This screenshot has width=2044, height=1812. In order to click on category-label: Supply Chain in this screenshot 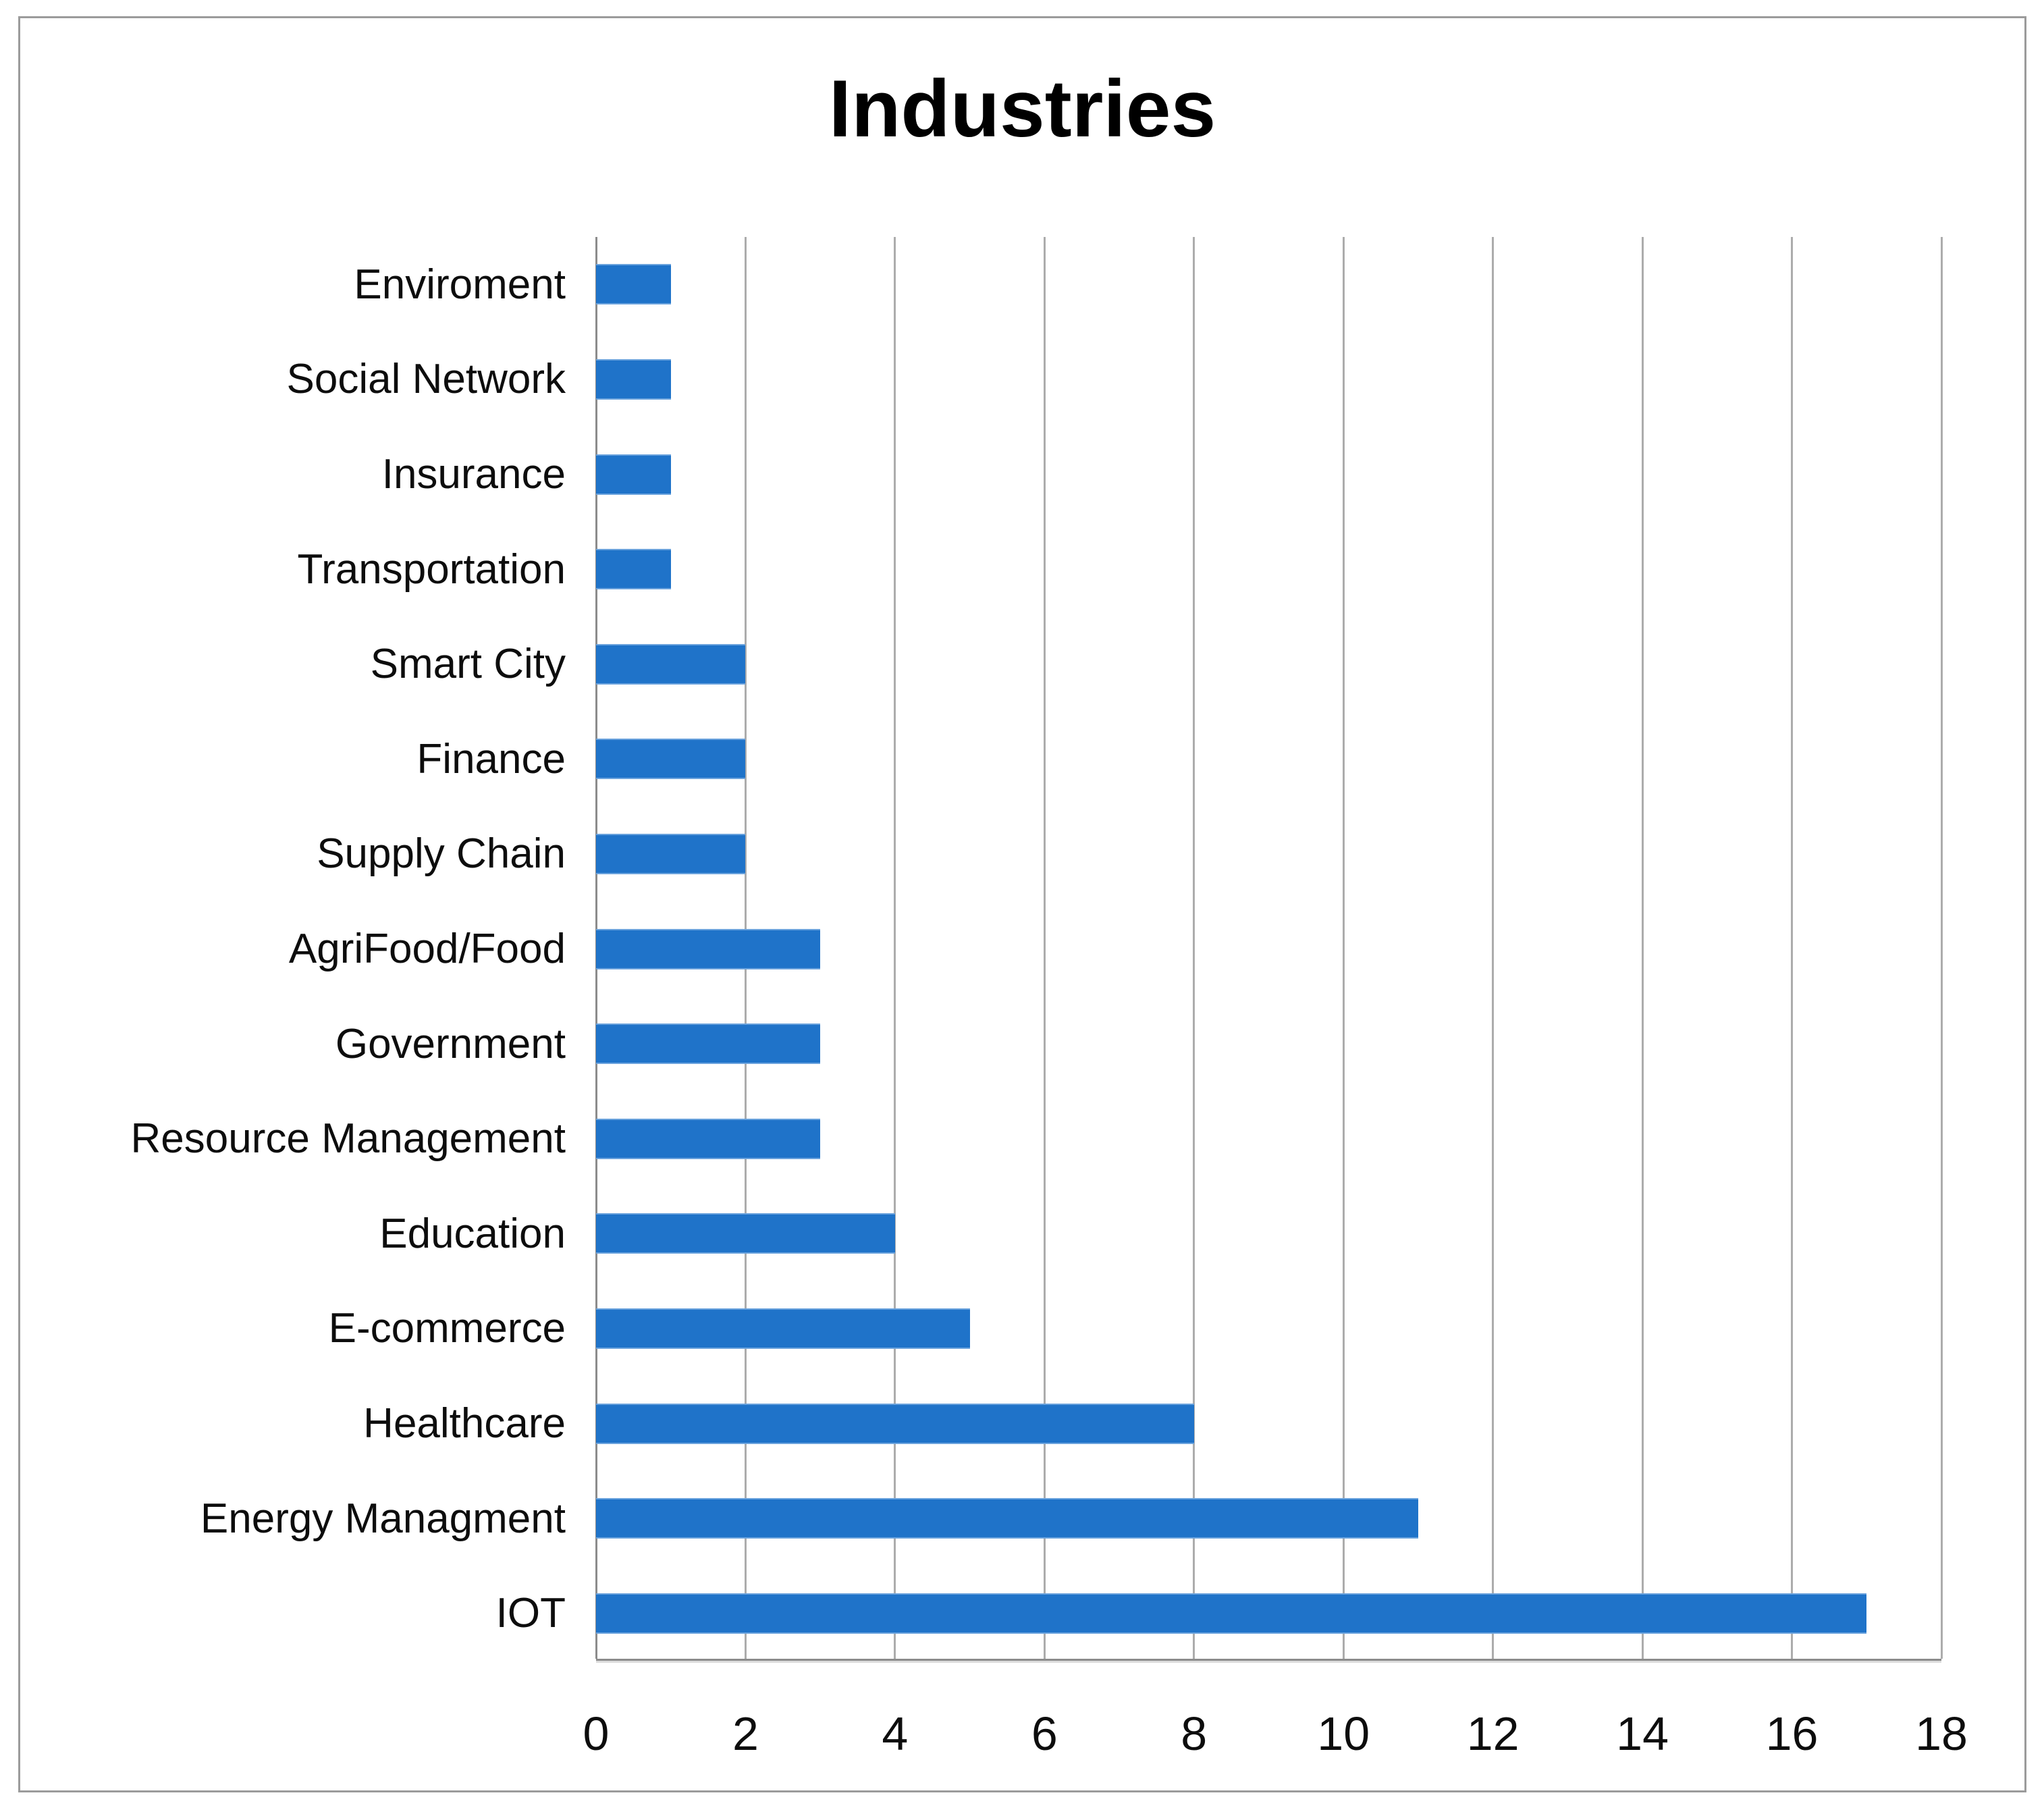, I will do `click(441, 854)`.